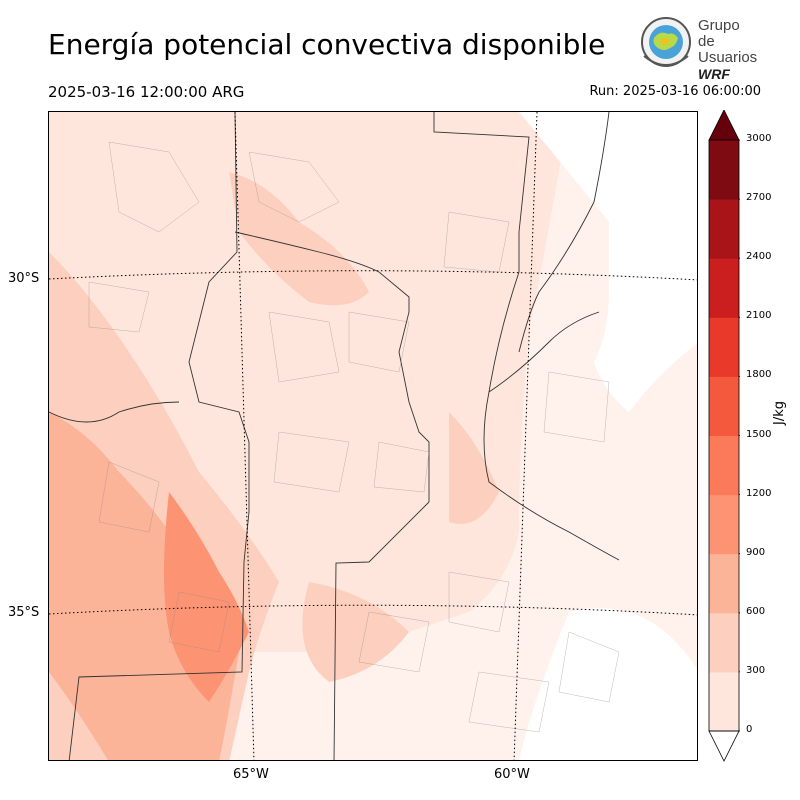  I want to click on colorbar-tick-label: 900, so click(756, 552).